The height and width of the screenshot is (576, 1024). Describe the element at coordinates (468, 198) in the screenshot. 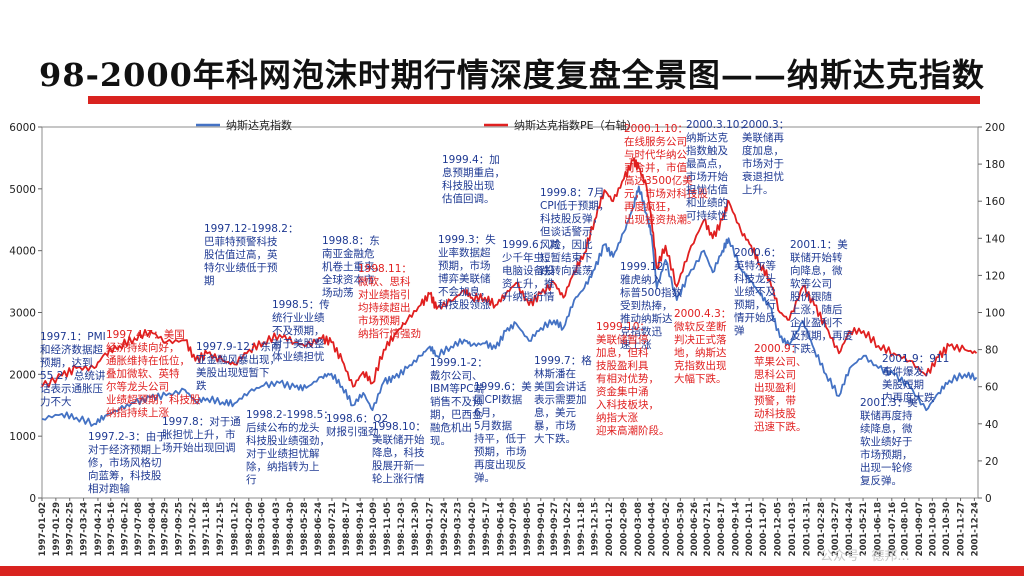

I see `annotation-line: 估值回调。` at that location.